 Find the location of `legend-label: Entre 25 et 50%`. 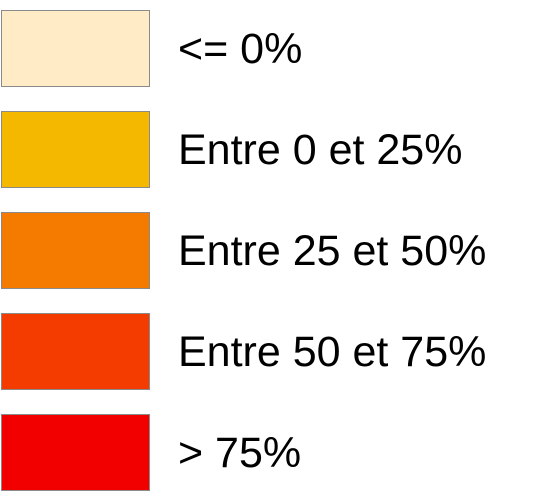

legend-label: Entre 25 et 50% is located at coordinates (332, 251).